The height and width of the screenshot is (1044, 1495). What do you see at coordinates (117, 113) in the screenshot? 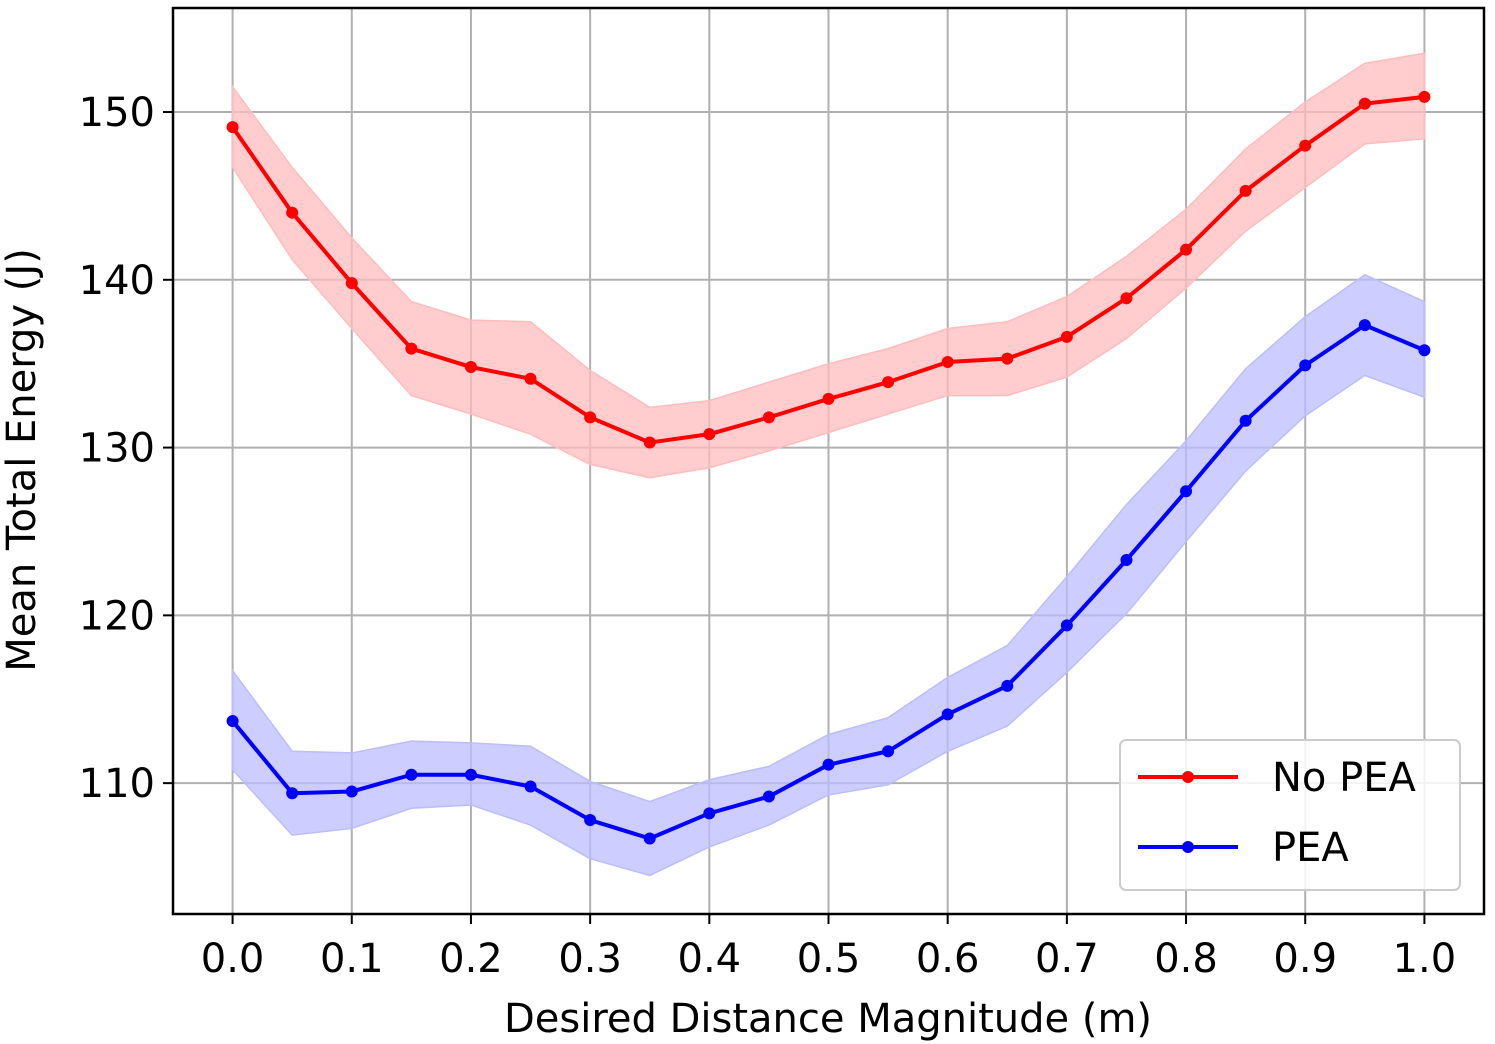
I see `y-tick-label: 150` at bounding box center [117, 113].